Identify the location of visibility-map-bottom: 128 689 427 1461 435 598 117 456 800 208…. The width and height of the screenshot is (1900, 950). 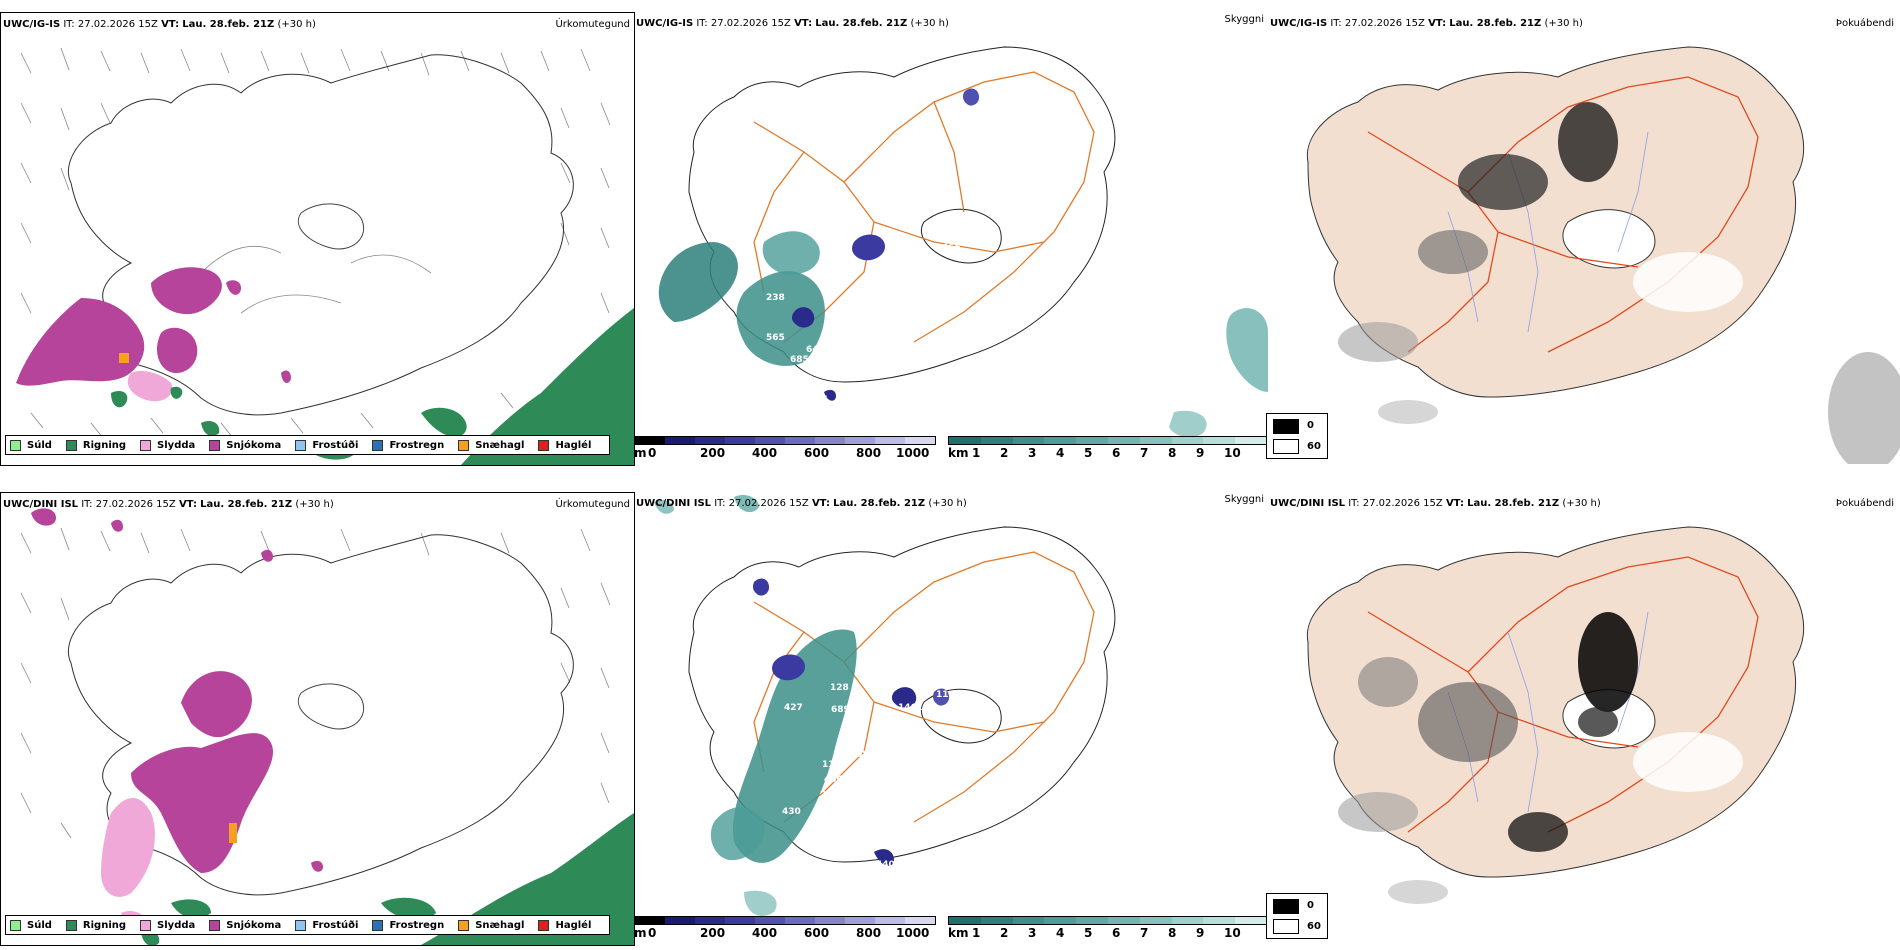
(885, 705).